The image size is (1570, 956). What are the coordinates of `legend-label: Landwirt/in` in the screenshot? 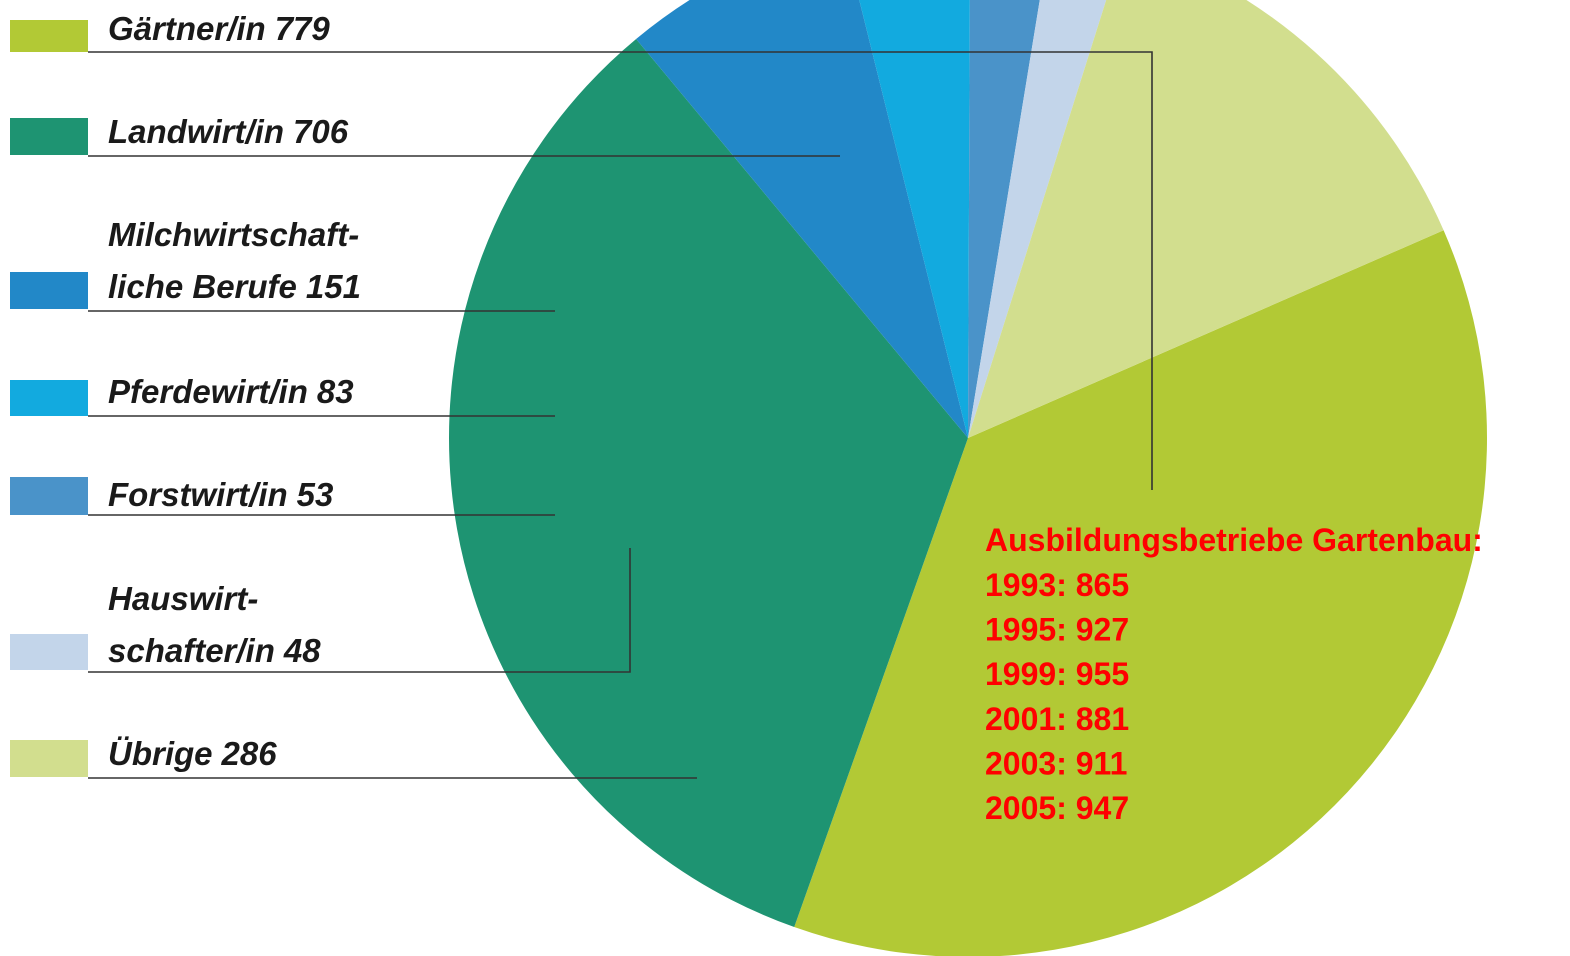 It's located at (196, 131).